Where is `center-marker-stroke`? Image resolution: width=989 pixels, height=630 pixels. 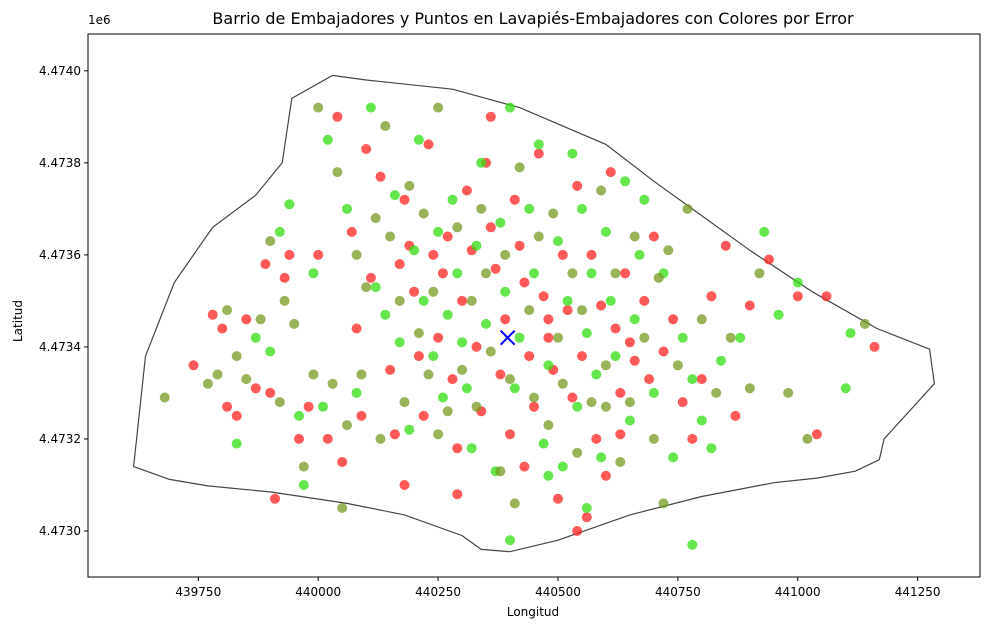 center-marker-stroke is located at coordinates (507, 338).